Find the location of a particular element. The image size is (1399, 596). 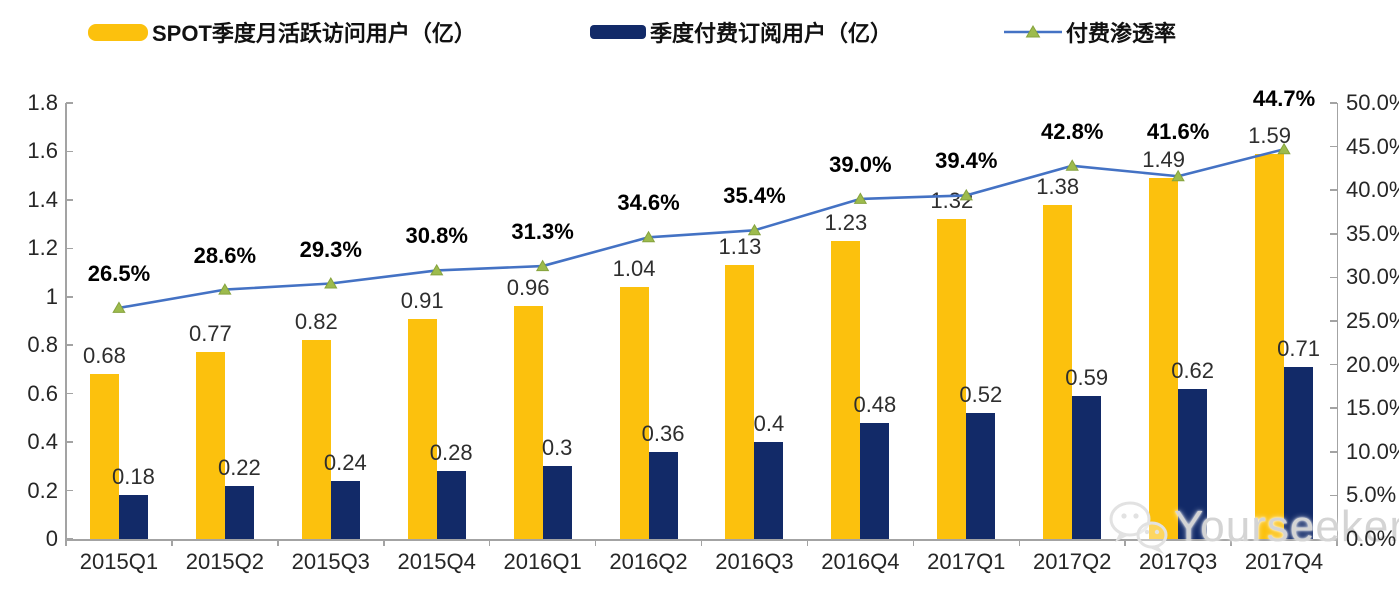

bar-label-mau: 1.04 is located at coordinates (634, 269).